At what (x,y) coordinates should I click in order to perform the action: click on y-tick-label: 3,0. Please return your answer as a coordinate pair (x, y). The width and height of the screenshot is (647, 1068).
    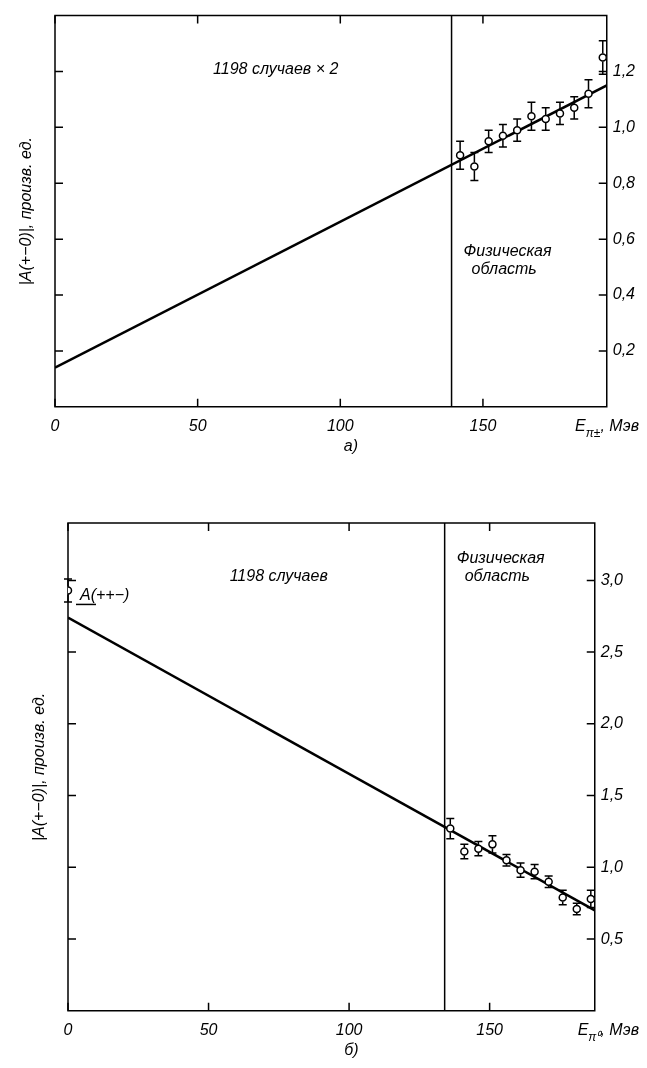
    Looking at the image, I should click on (612, 579).